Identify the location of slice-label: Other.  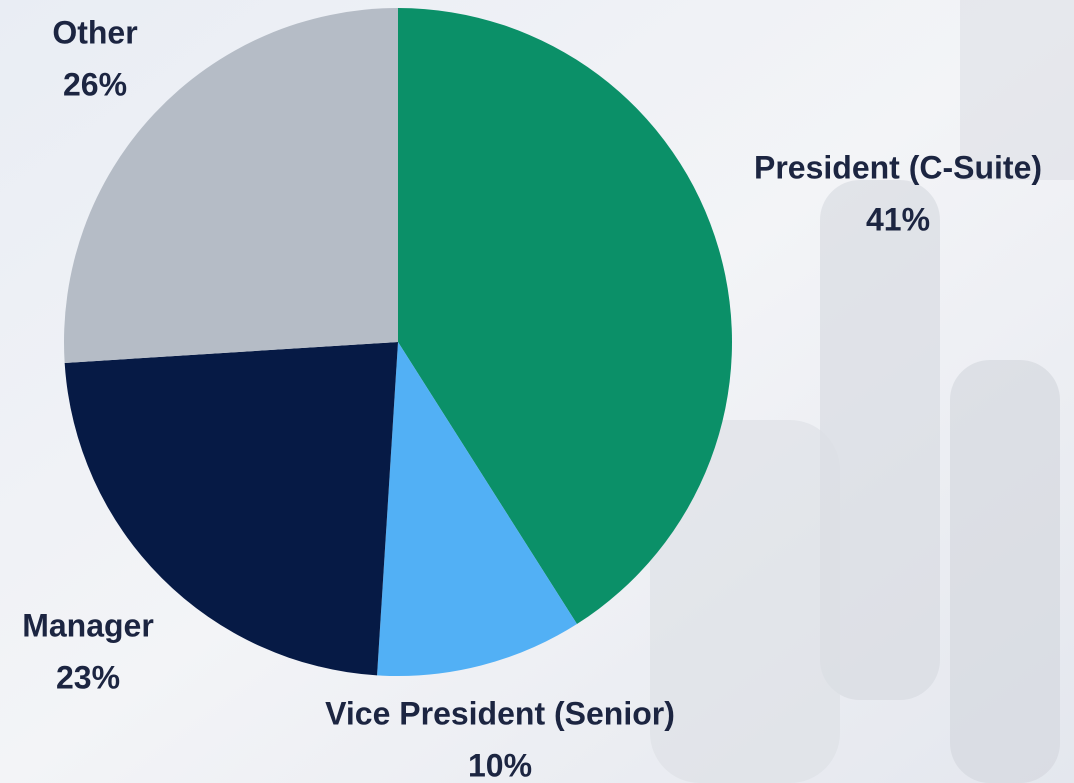
(94, 32).